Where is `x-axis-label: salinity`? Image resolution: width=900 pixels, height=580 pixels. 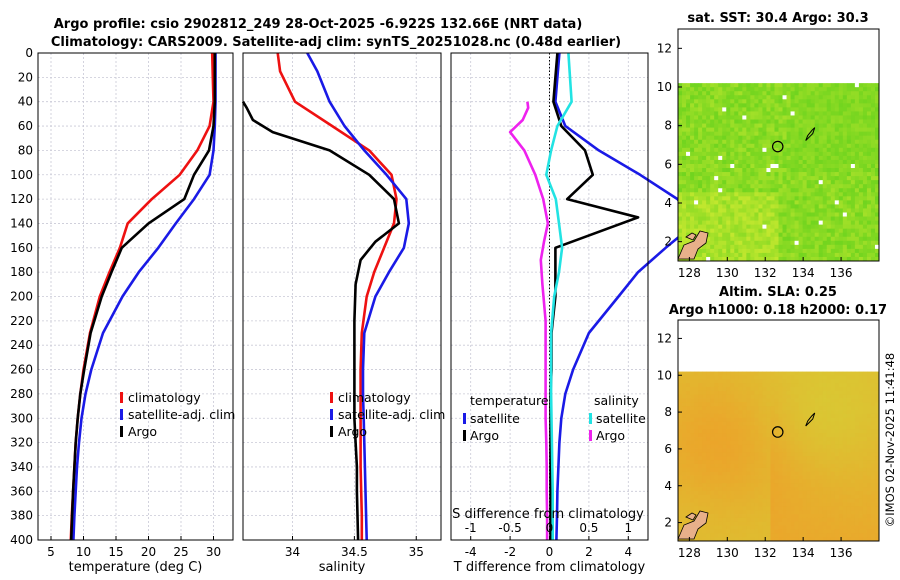
x-axis-label: salinity is located at coordinates (342, 567).